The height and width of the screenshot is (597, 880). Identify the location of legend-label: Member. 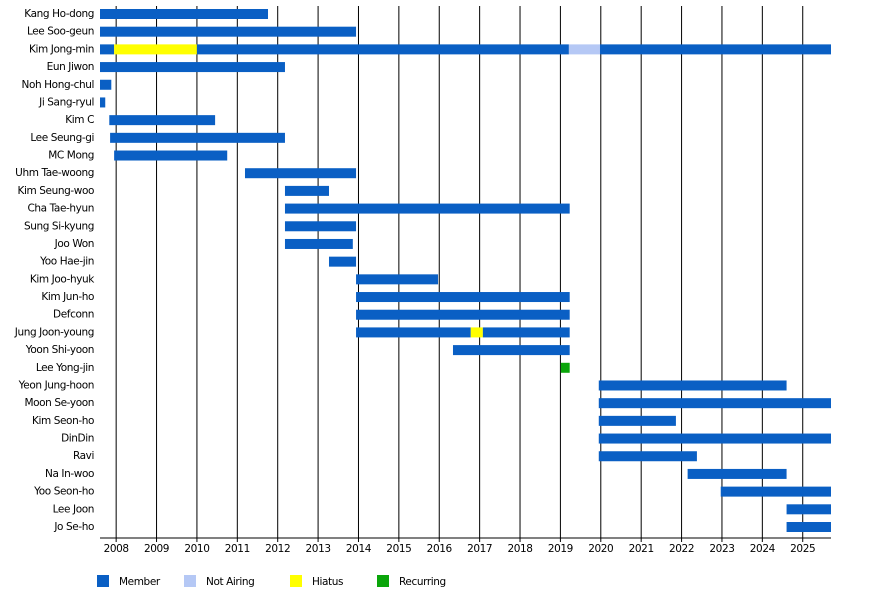
(140, 582).